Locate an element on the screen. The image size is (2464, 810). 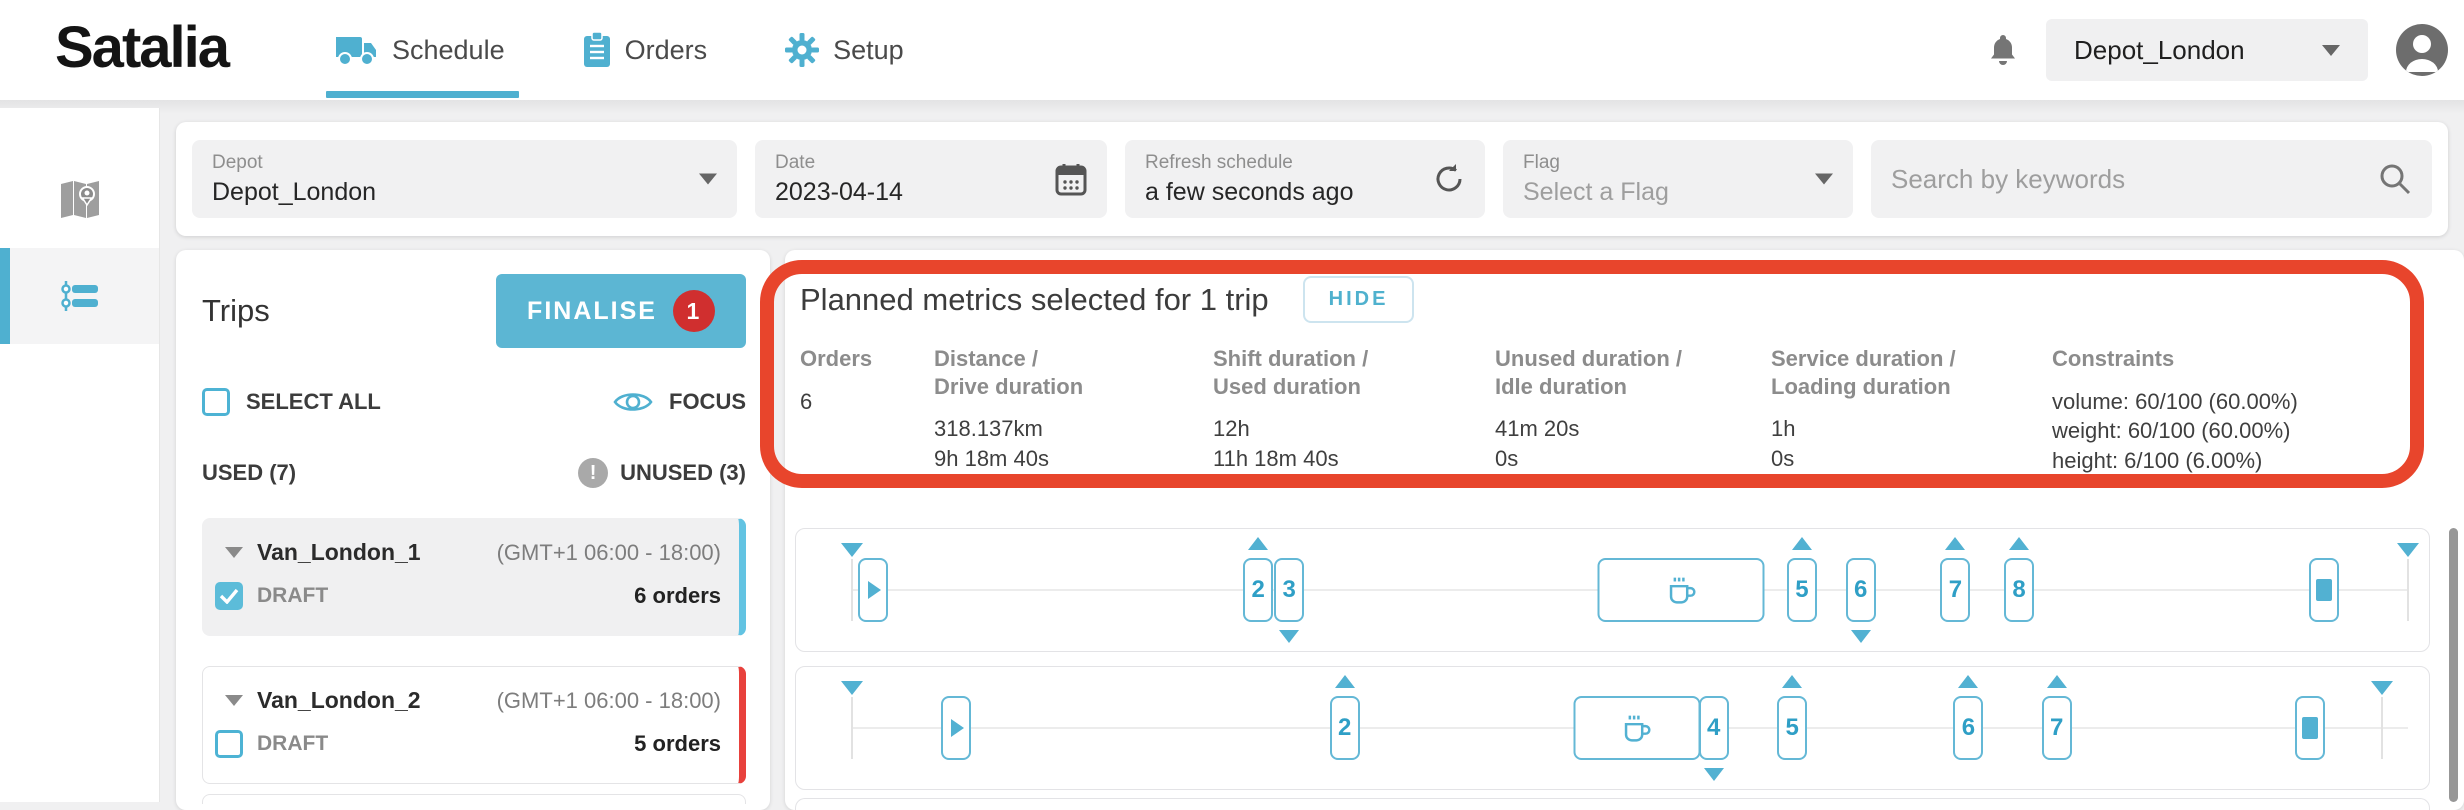
trip-card-partial is located at coordinates (474, 799).